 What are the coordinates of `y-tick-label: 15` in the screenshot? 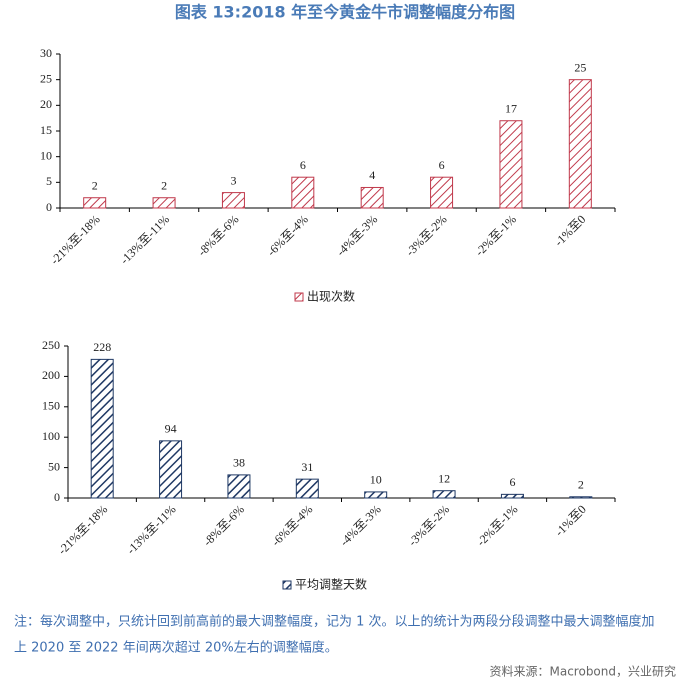 It's located at (46, 130).